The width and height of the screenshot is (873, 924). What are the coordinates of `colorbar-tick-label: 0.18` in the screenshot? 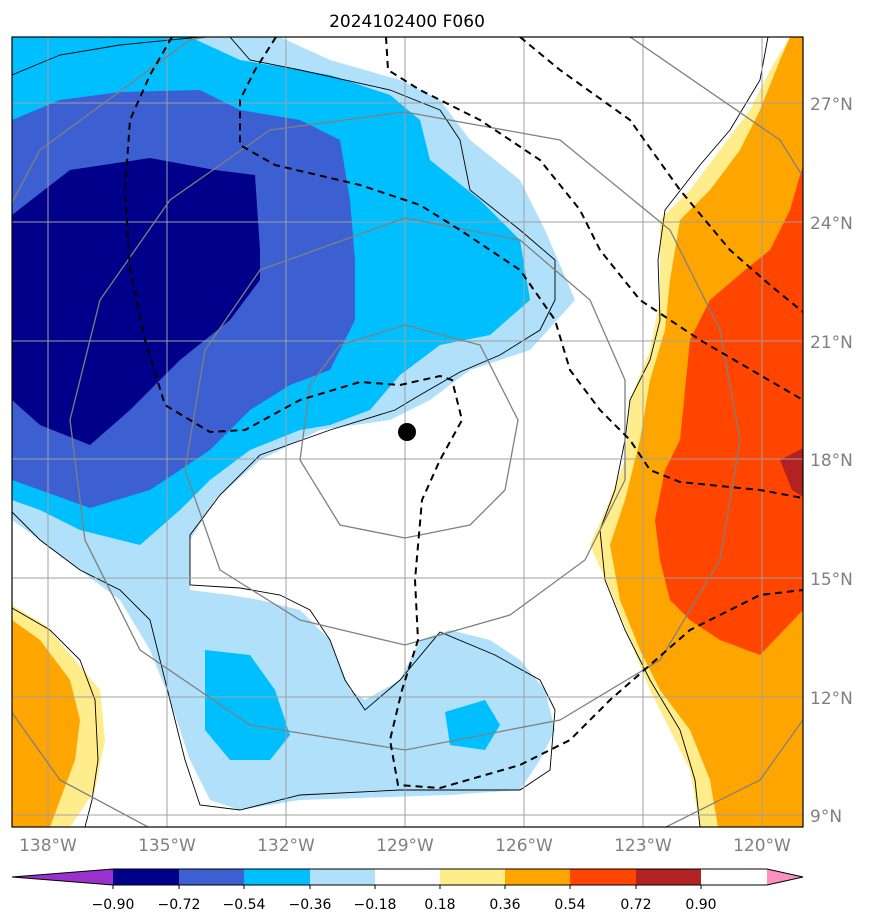 It's located at (439, 905).